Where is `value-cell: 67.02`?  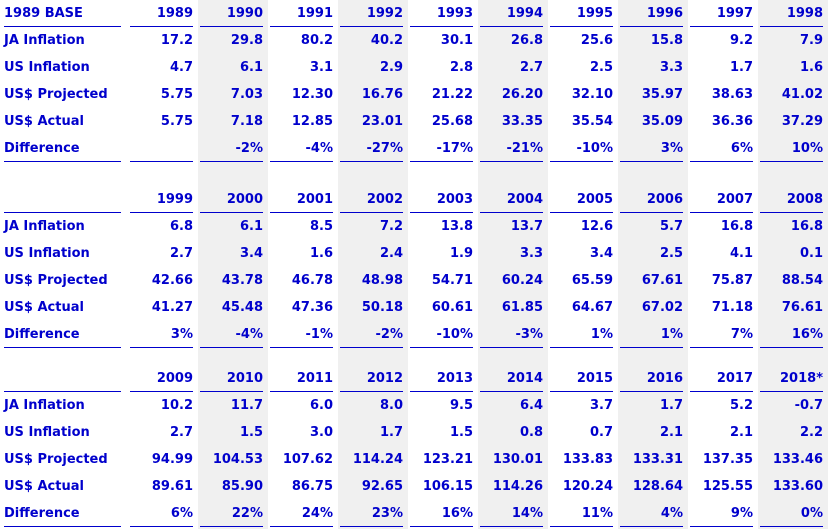 value-cell: 67.02 is located at coordinates (662, 307).